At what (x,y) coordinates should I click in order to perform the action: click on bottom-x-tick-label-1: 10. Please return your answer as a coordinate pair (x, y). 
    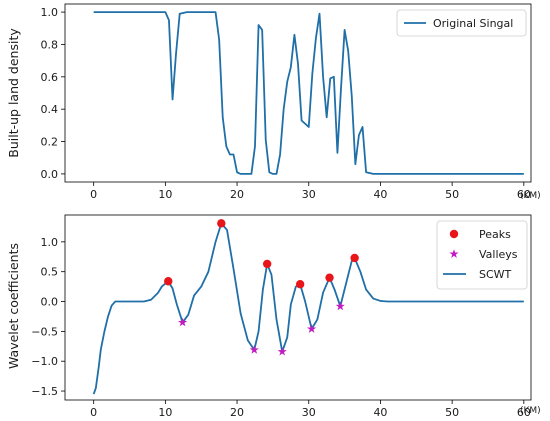
    Looking at the image, I should click on (165, 412).